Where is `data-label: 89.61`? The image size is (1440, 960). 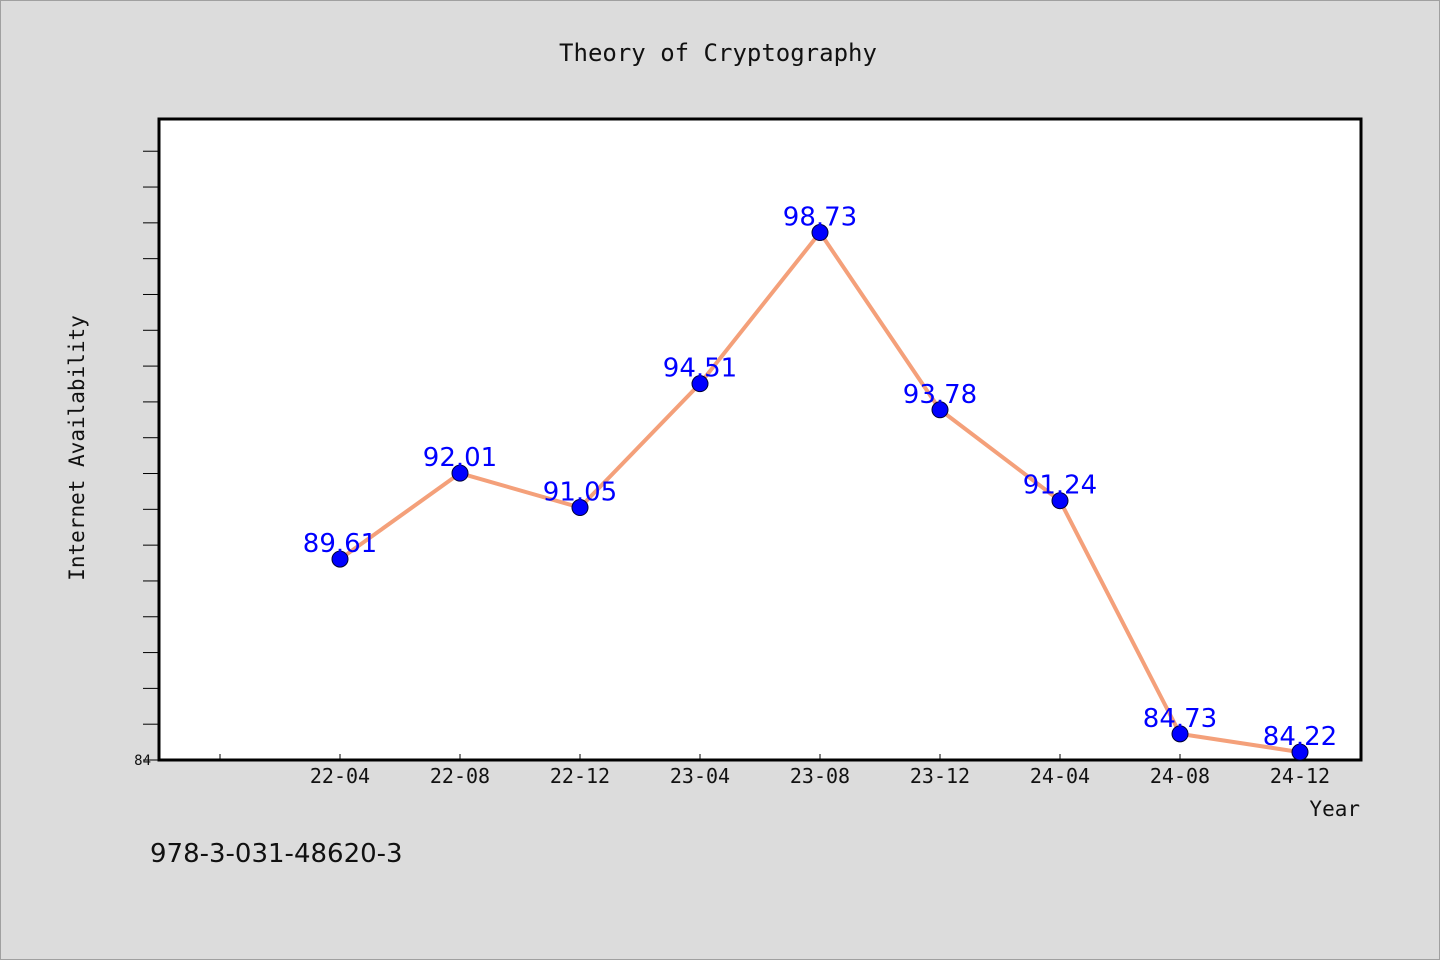
data-label: 89.61 is located at coordinates (340, 544).